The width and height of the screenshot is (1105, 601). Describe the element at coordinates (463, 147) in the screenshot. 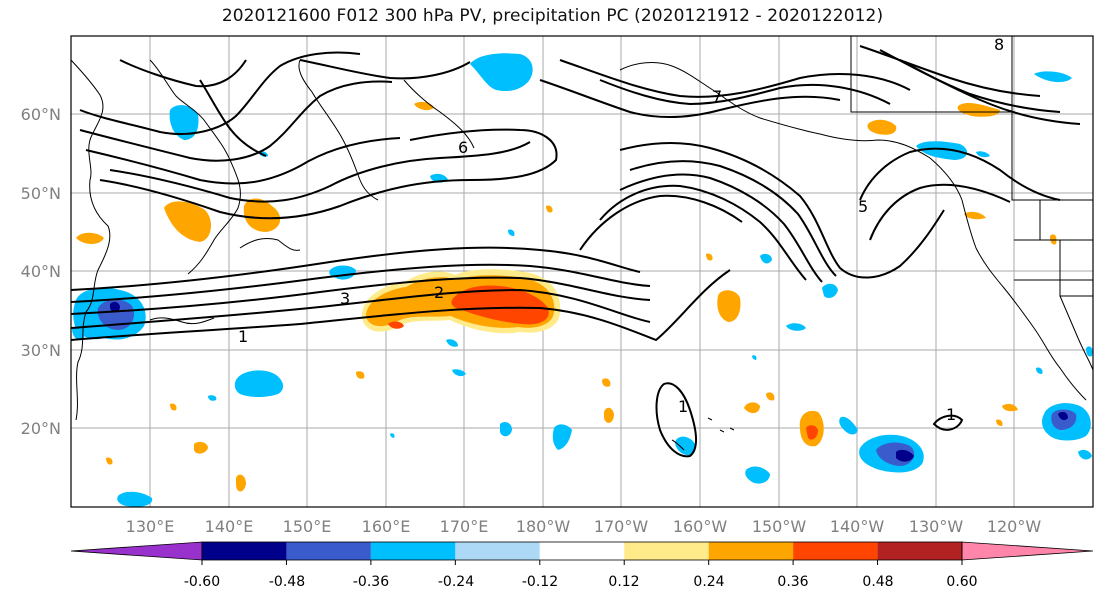

I see `contour-label: 6` at that location.